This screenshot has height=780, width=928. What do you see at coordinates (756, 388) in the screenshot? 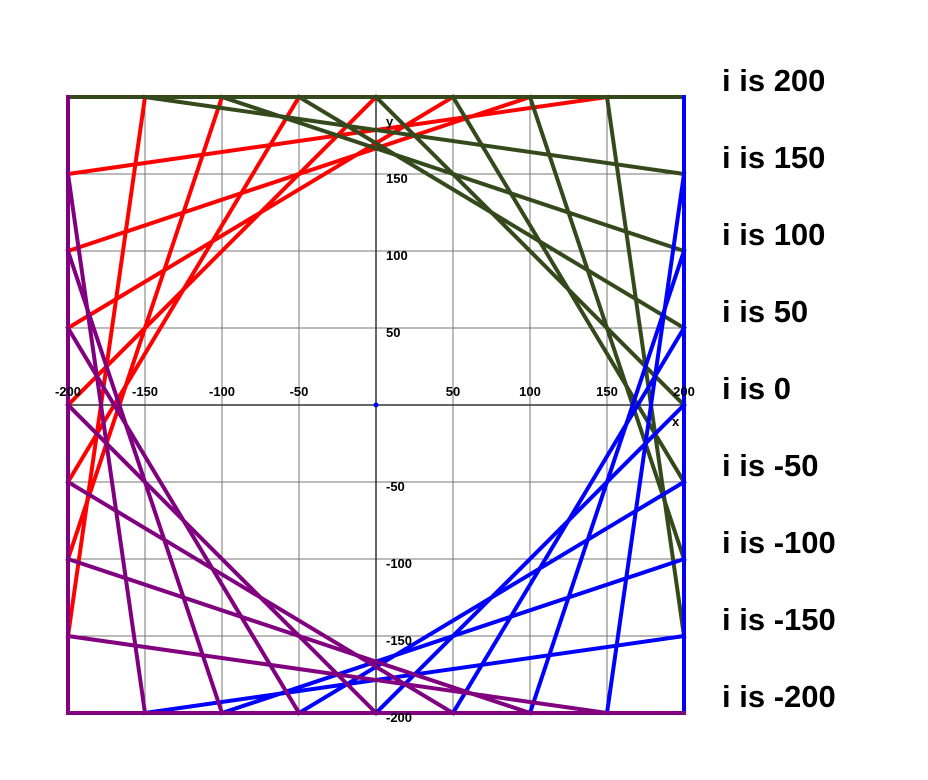
I see `annotation: i is 0` at bounding box center [756, 388].